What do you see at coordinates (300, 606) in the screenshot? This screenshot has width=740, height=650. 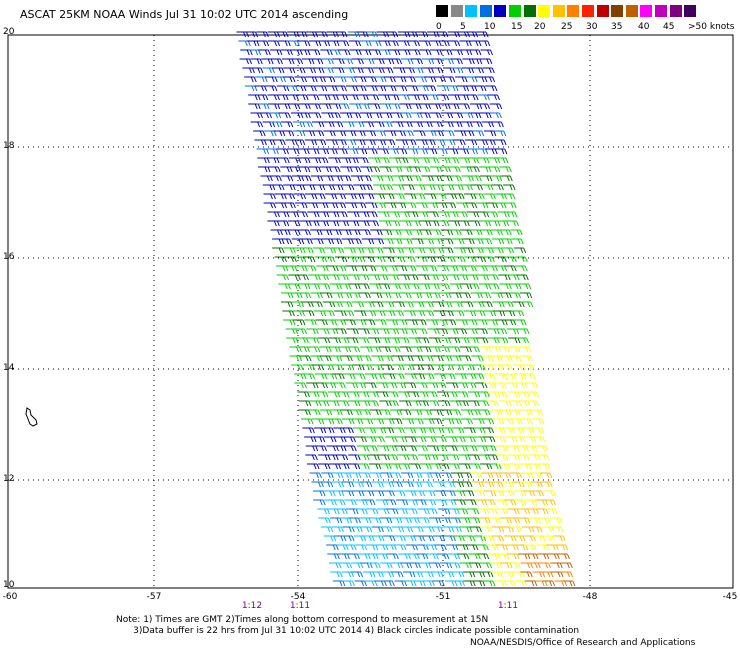 I see `time-label-2: 1:11` at bounding box center [300, 606].